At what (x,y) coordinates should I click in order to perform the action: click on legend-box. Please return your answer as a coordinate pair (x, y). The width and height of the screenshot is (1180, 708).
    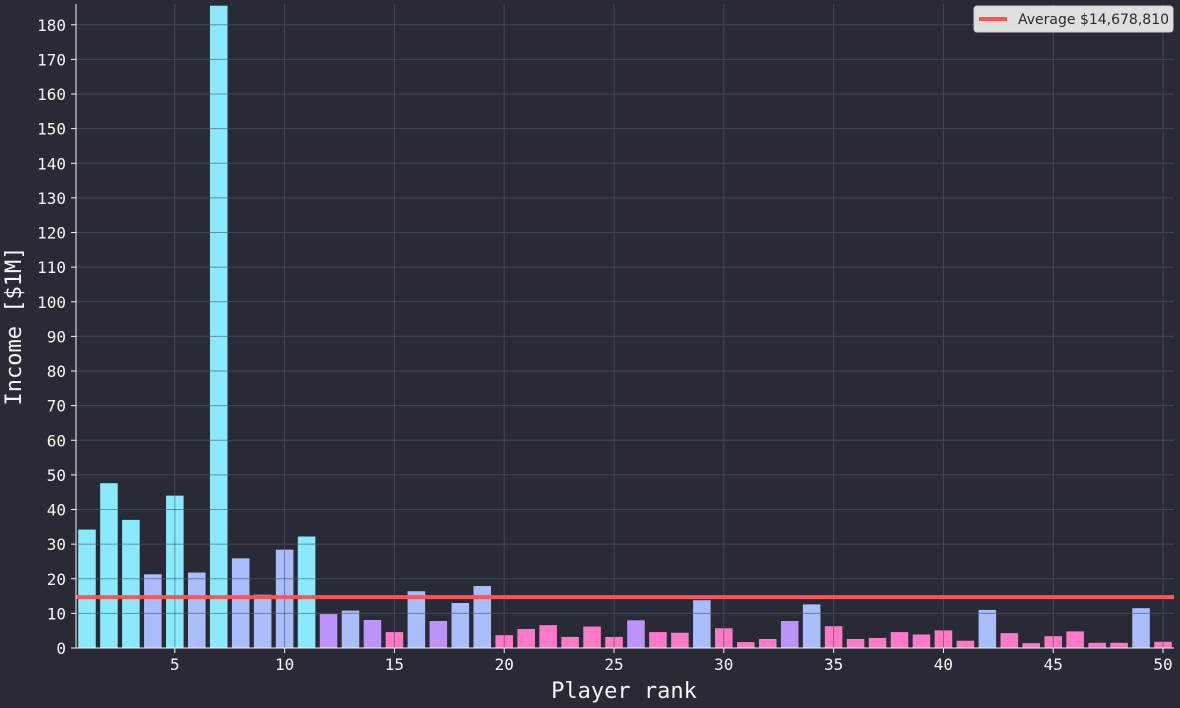
    Looking at the image, I should click on (1073, 19).